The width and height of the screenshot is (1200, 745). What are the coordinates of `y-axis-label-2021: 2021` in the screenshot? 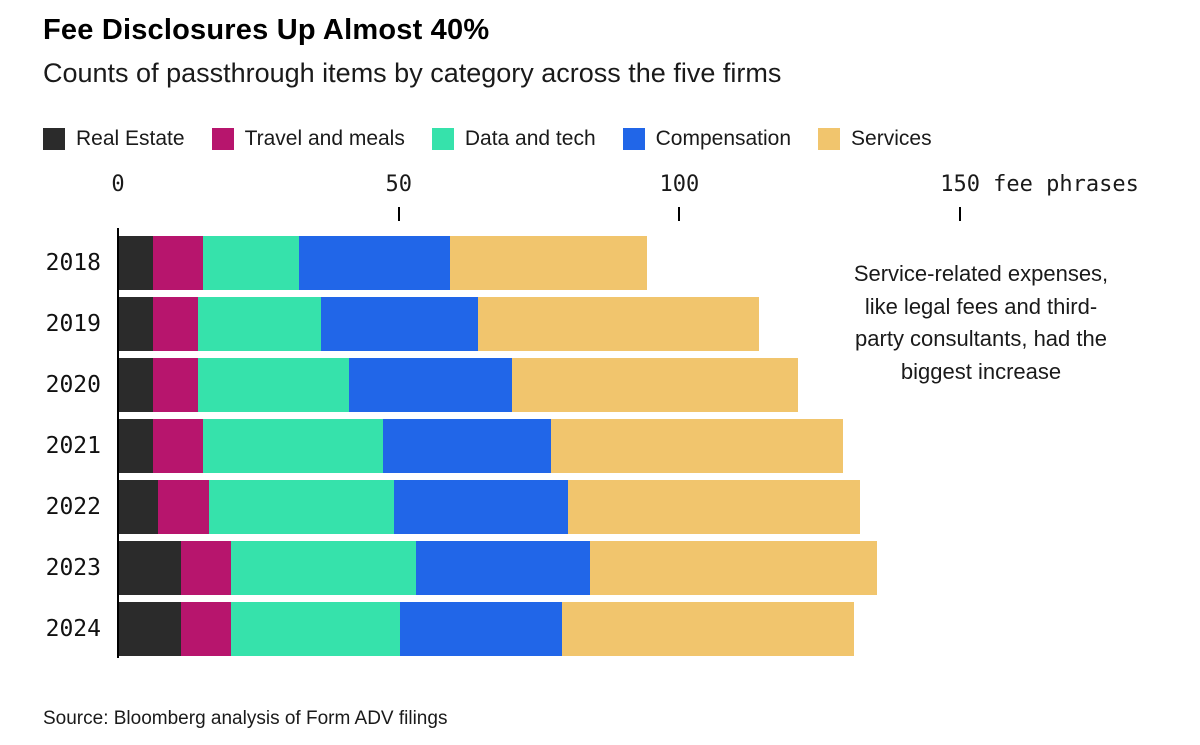 It's located at (73, 446).